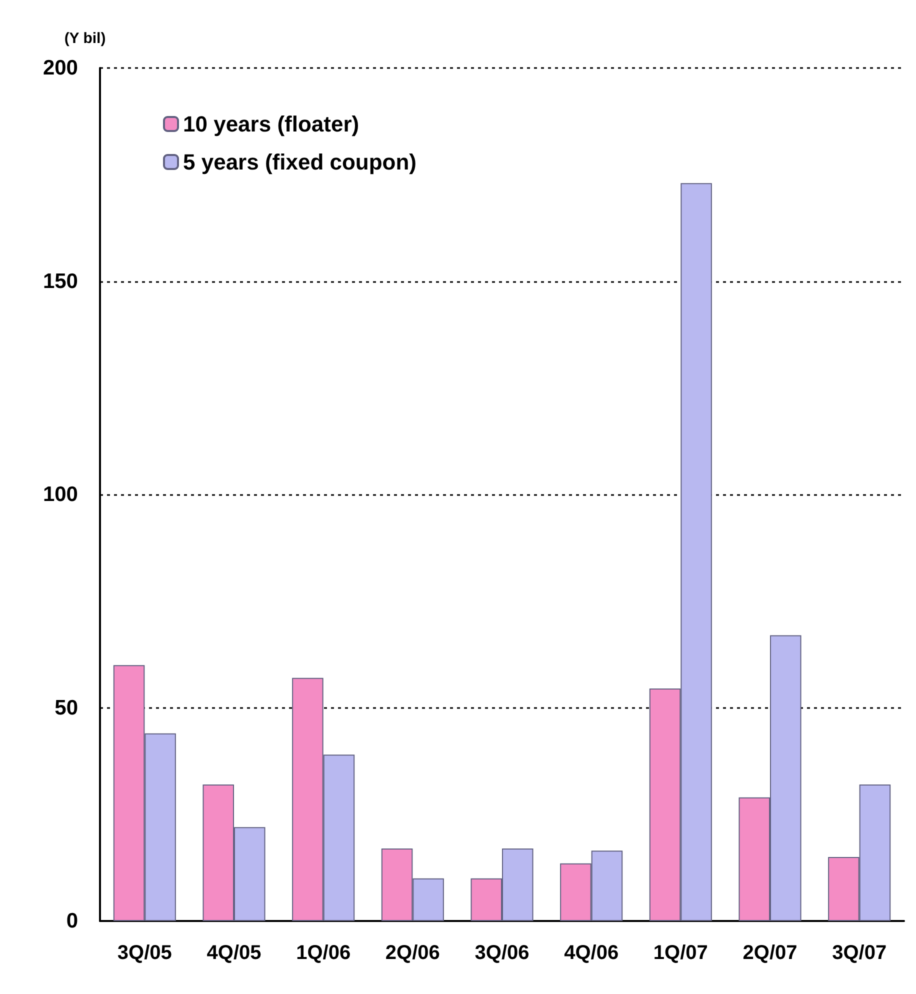 Image resolution: width=916 pixels, height=994 pixels. I want to click on x-tick-label: 1Q/06, so click(323, 953).